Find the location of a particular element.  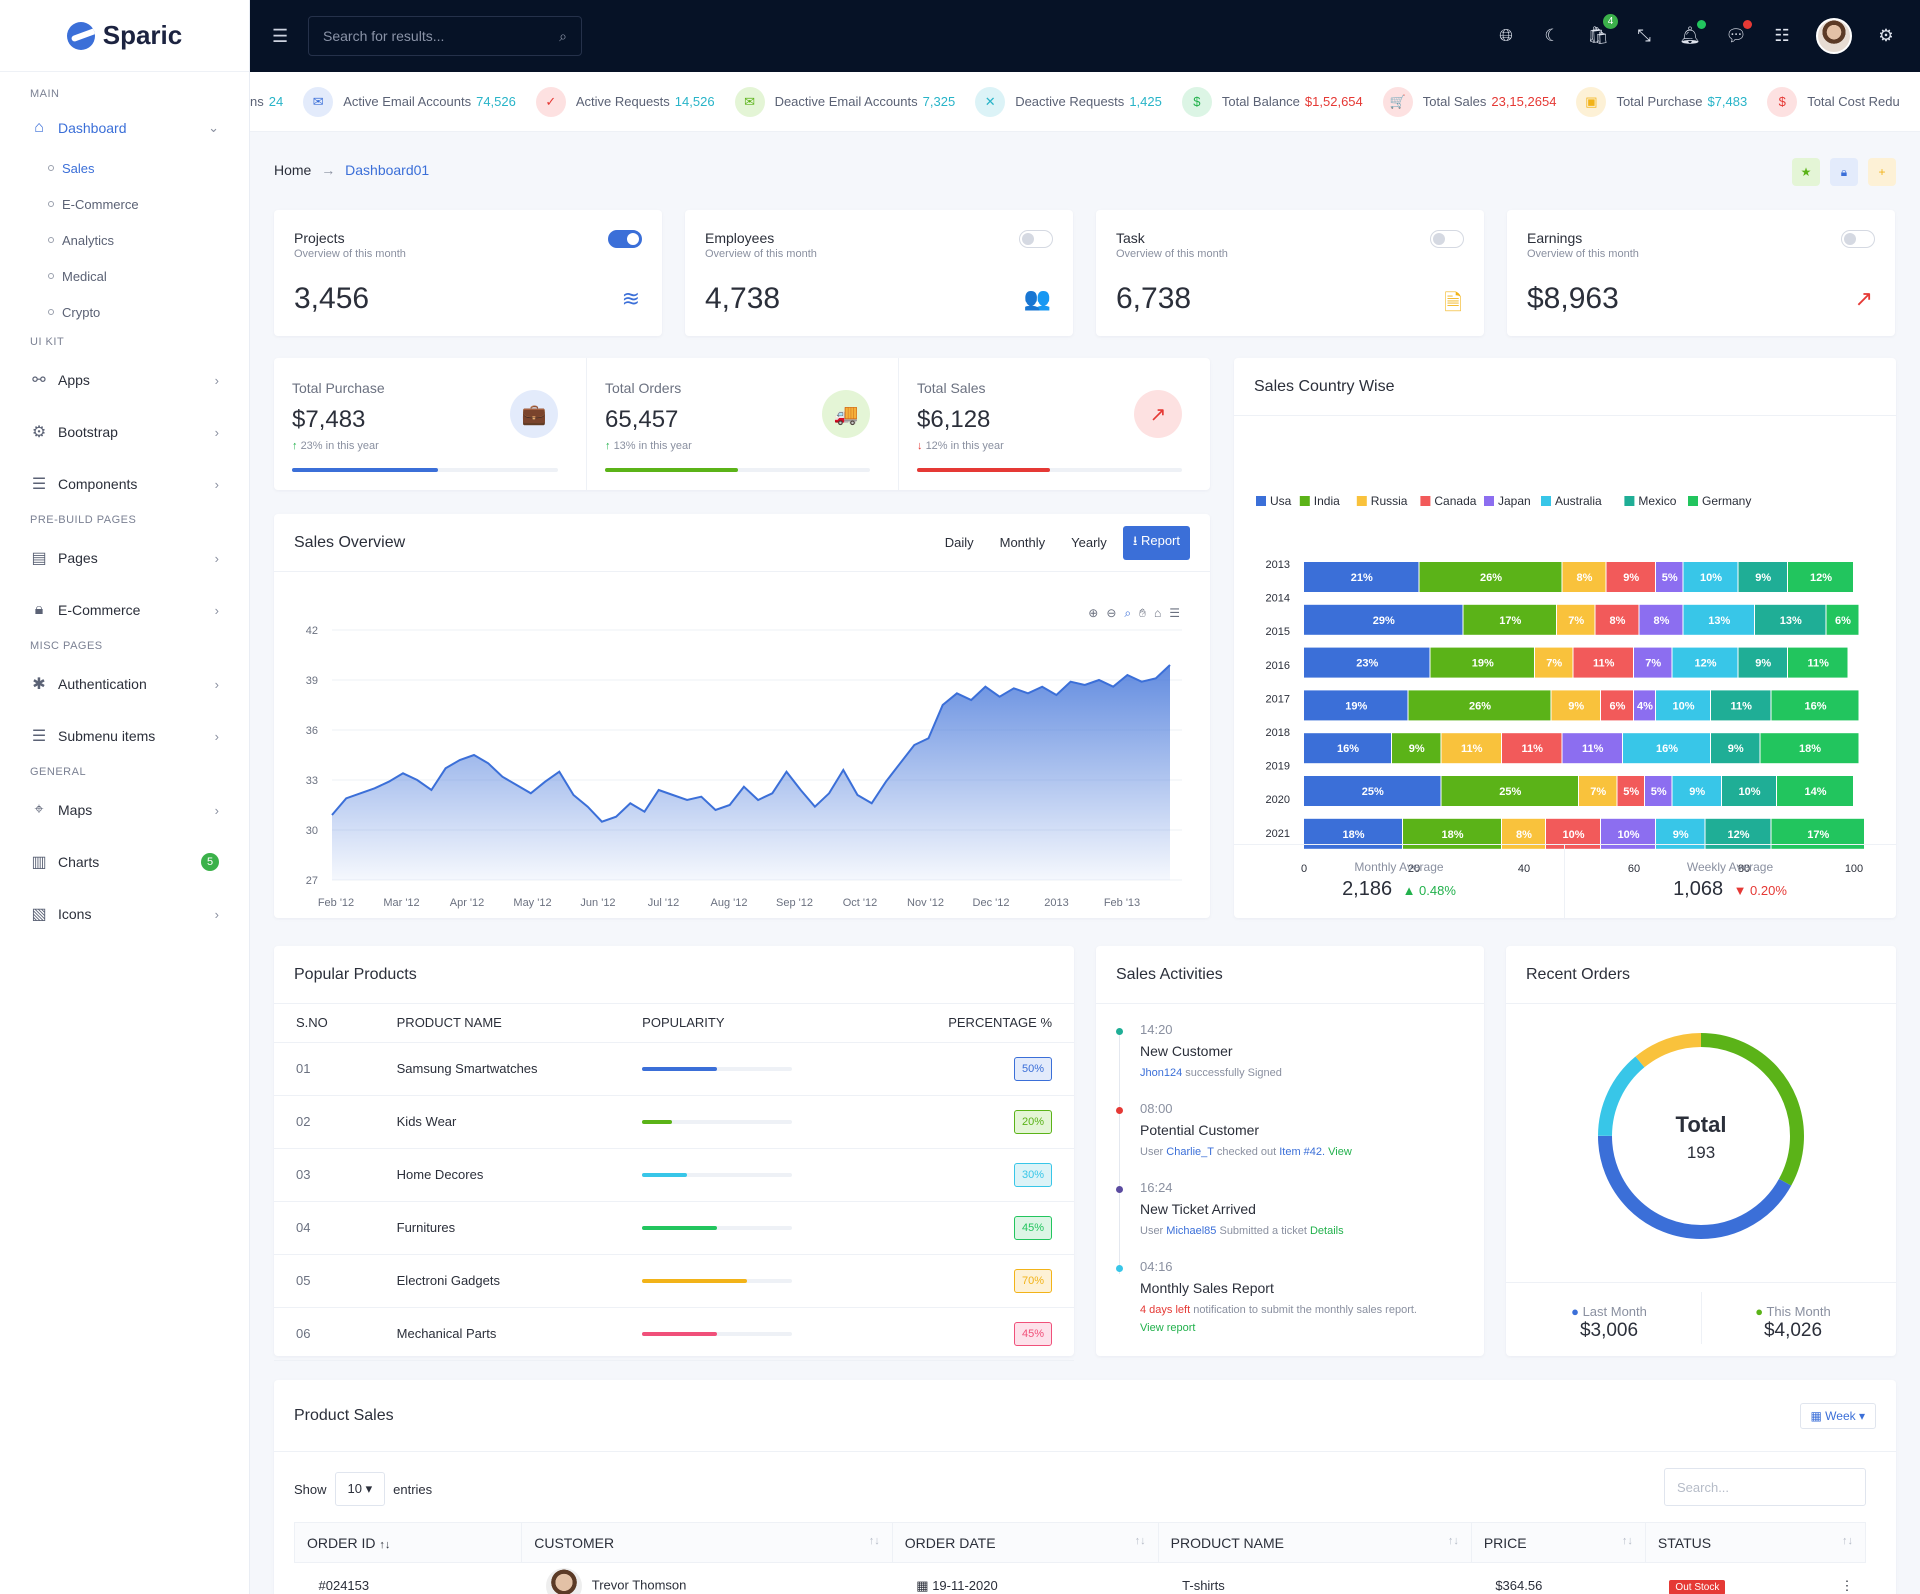

fullscreen-icon: ⤡ is located at coordinates (1644, 35).